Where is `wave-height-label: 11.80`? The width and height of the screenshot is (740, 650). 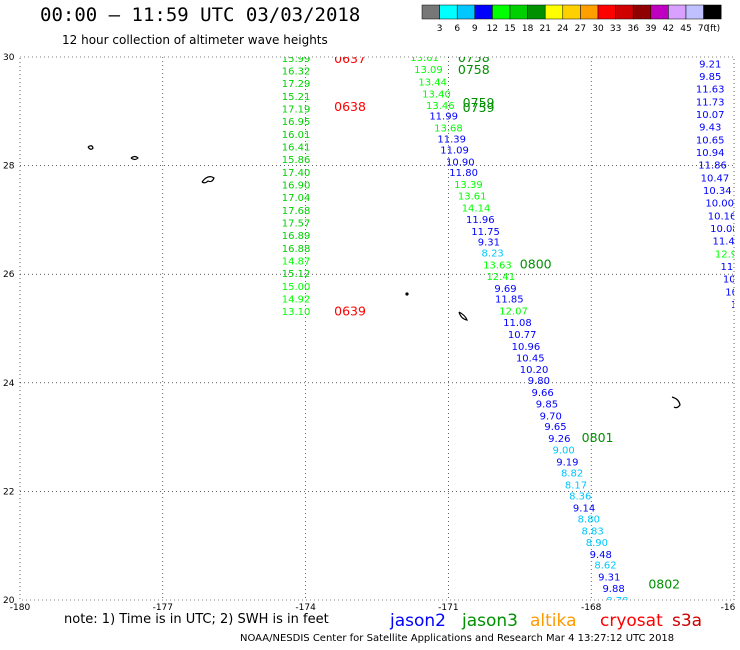
wave-height-label: 11.80 is located at coordinates (463, 173).